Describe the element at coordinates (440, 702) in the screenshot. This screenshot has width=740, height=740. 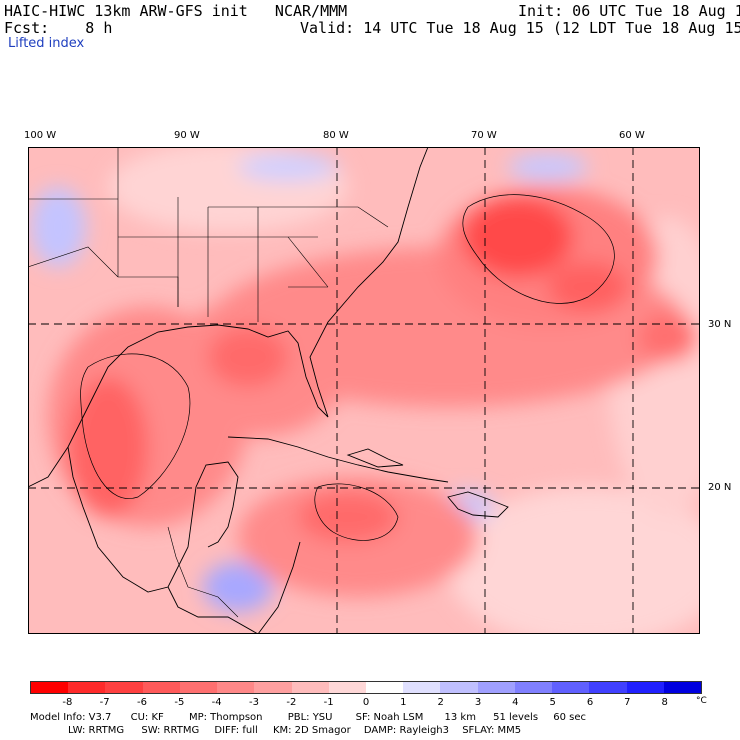
I see `colorbar-label: 2` at that location.